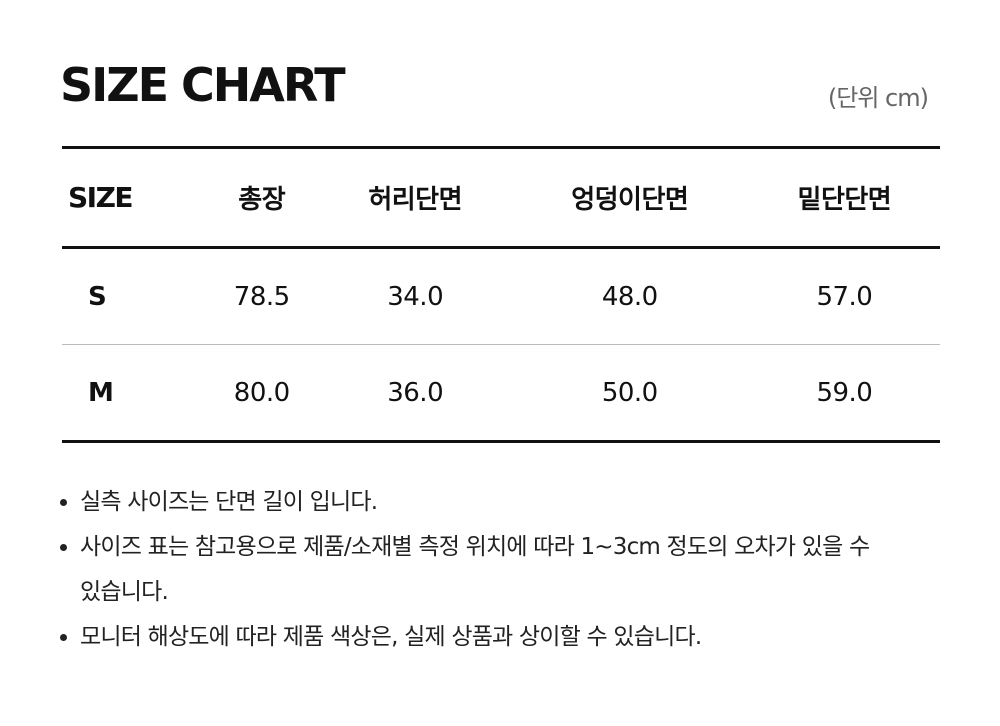 The image size is (1000, 726). Describe the element at coordinates (261, 296) in the screenshot. I see `table-cell: 78.5` at that location.